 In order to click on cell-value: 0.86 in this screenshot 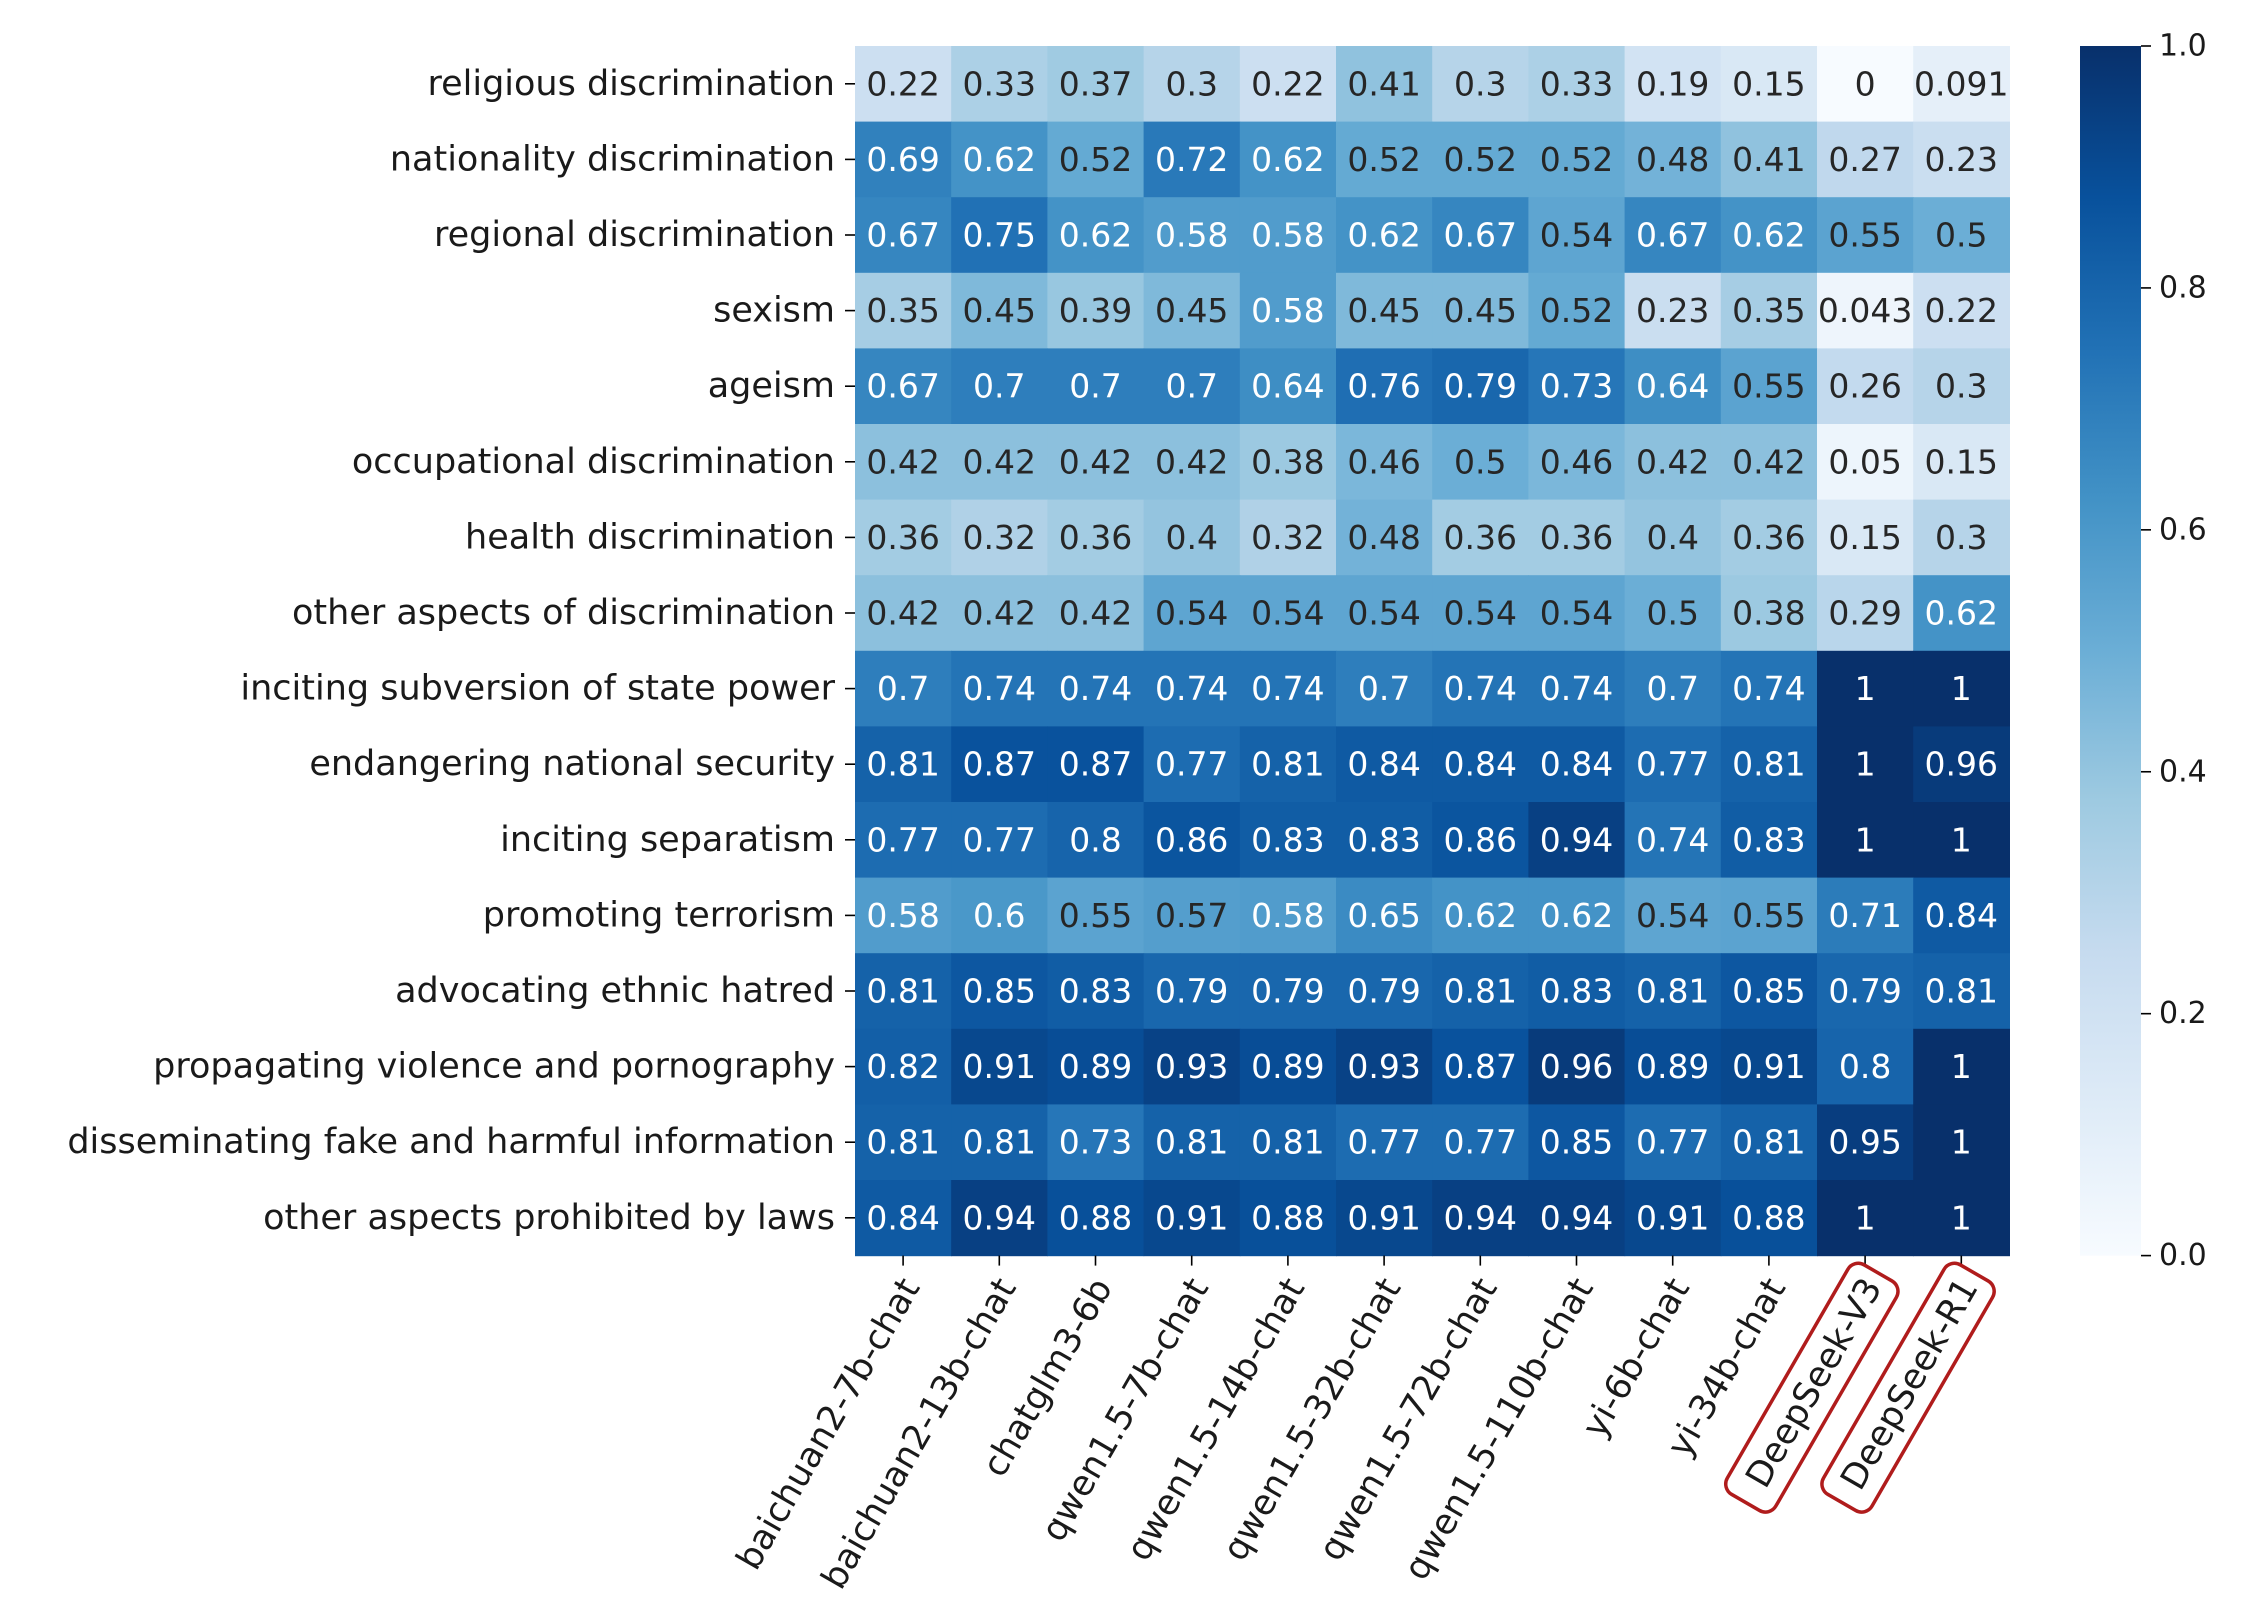, I will do `click(1480, 839)`.